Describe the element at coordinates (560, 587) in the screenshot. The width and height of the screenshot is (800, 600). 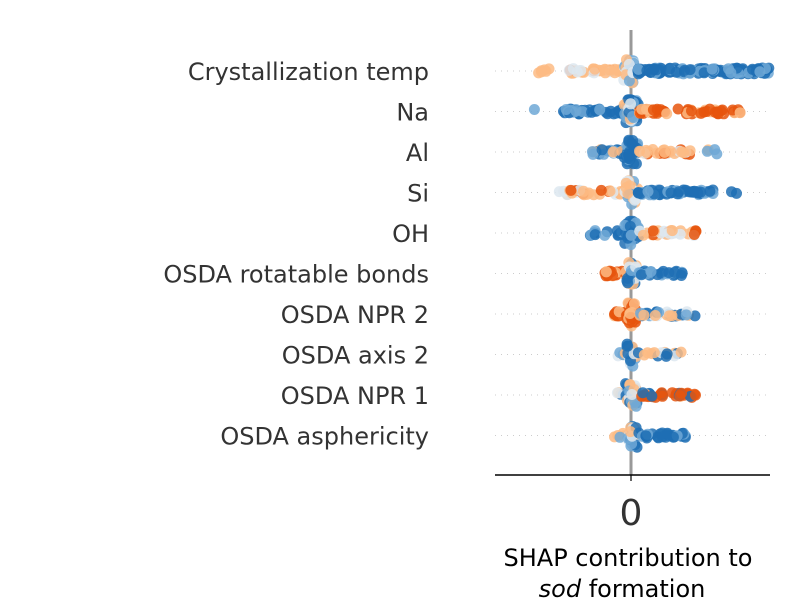
I see `x-axis-label-italic: sod` at that location.